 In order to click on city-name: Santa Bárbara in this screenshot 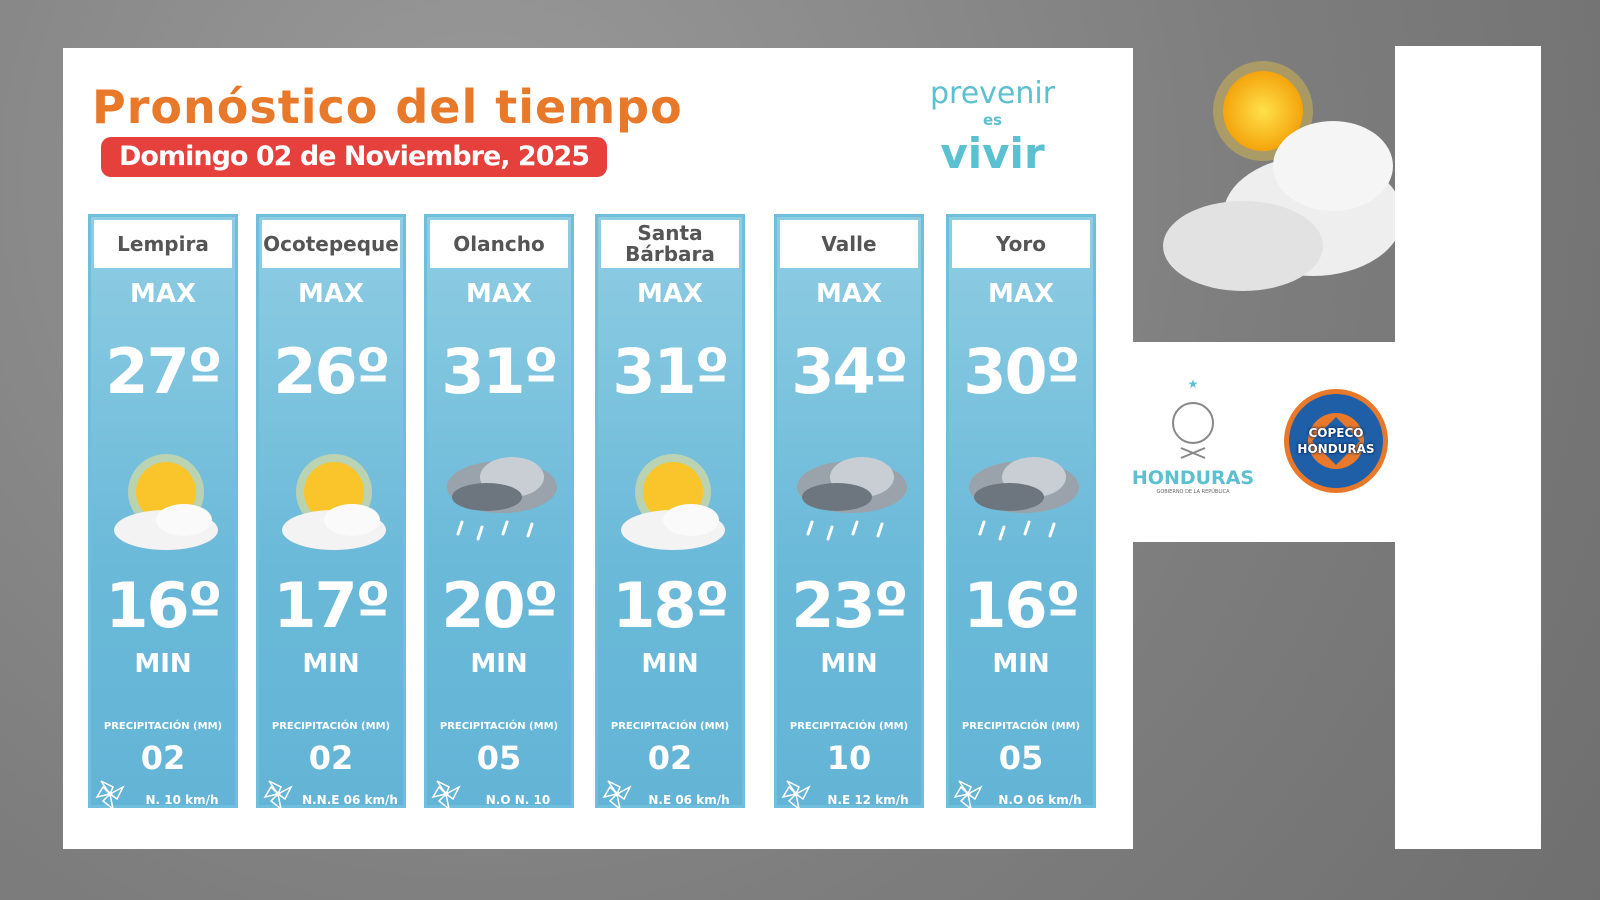, I will do `click(670, 244)`.